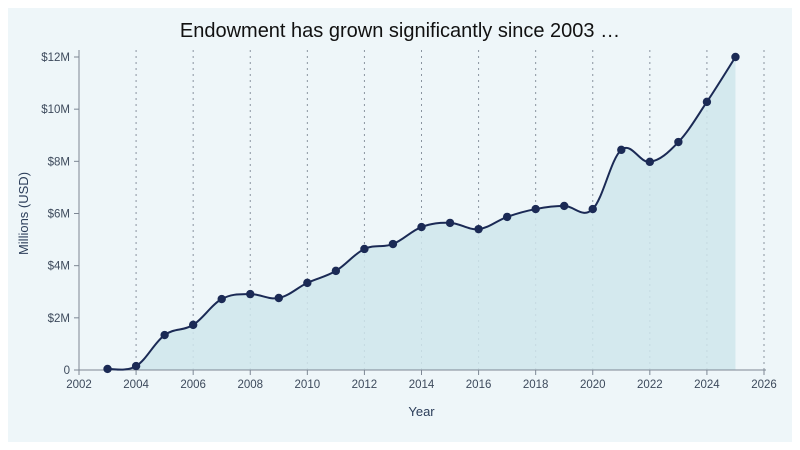  I want to click on x-tick-label: 2004, so click(136, 385).